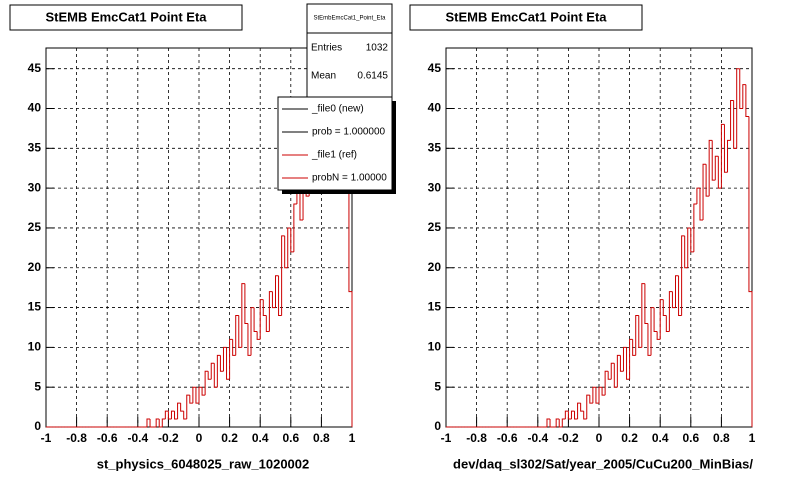 Image resolution: width=800 pixels, height=480 pixels. I want to click on chart-title: StEMB EmcCat1 Point Eta, so click(526, 16).